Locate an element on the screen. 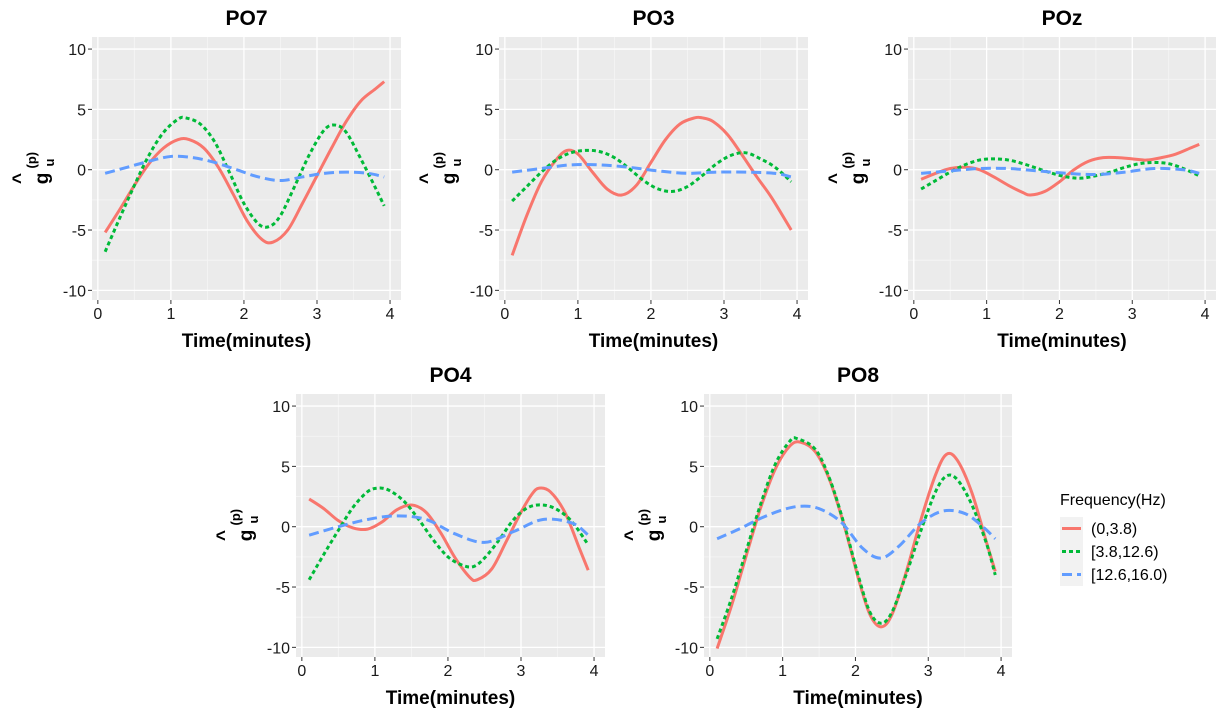 The height and width of the screenshot is (715, 1224). legend-entry-2: [3.8,12.6) is located at coordinates (1109, 551).